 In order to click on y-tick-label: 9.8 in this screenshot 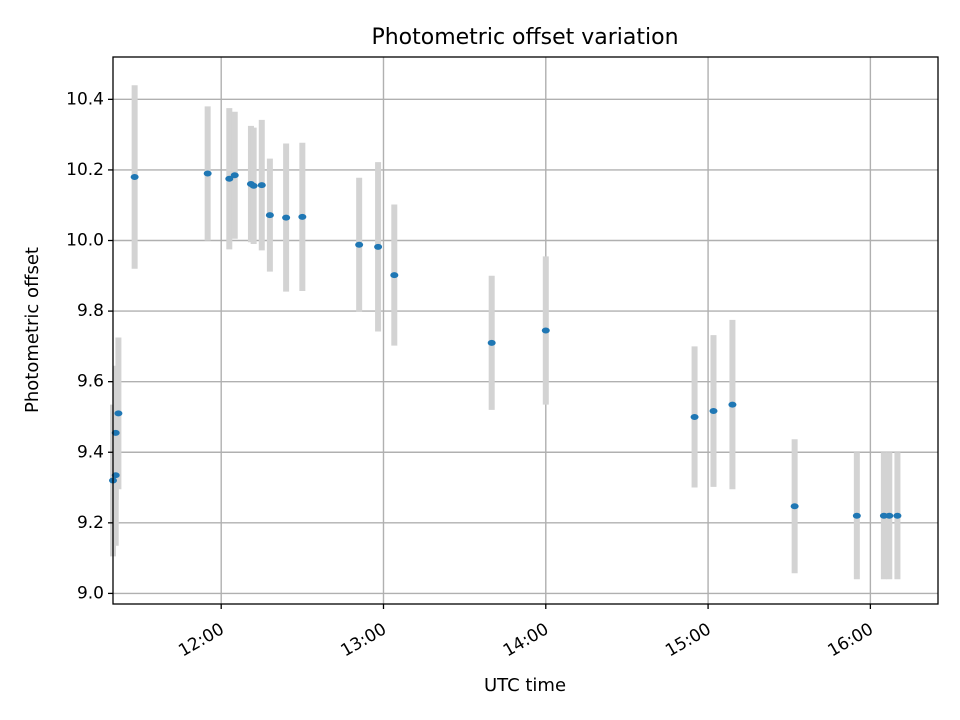, I will do `click(90, 311)`.